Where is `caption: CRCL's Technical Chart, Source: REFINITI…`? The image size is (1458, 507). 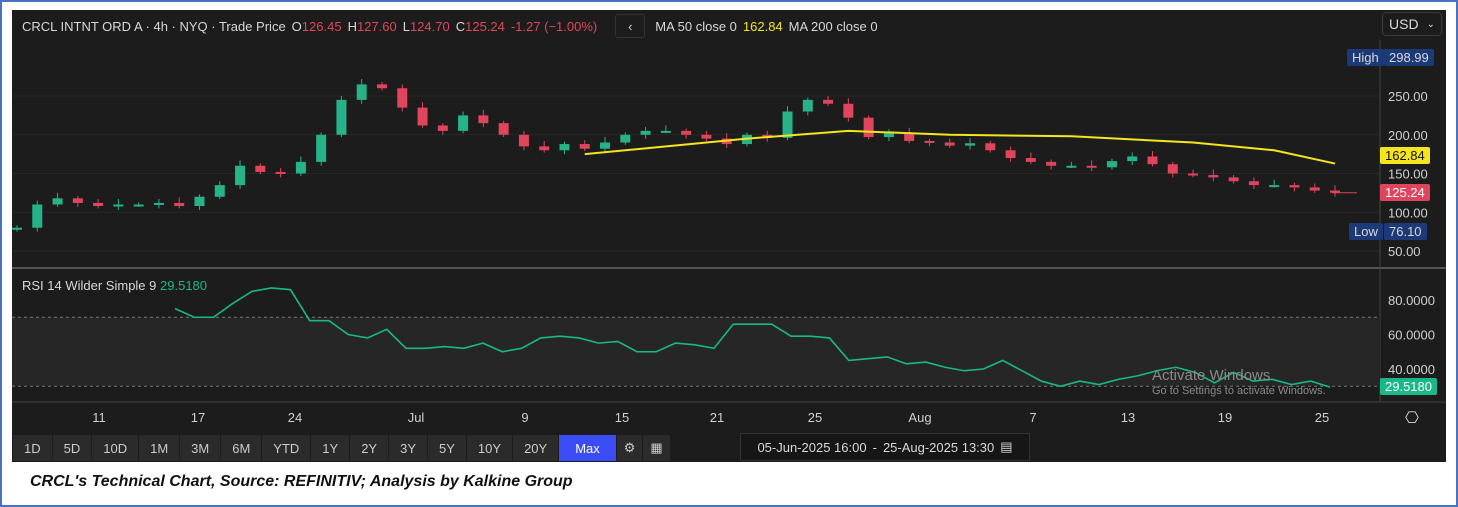 caption: CRCL's Technical Chart, Source: REFINITI… is located at coordinates (301, 481).